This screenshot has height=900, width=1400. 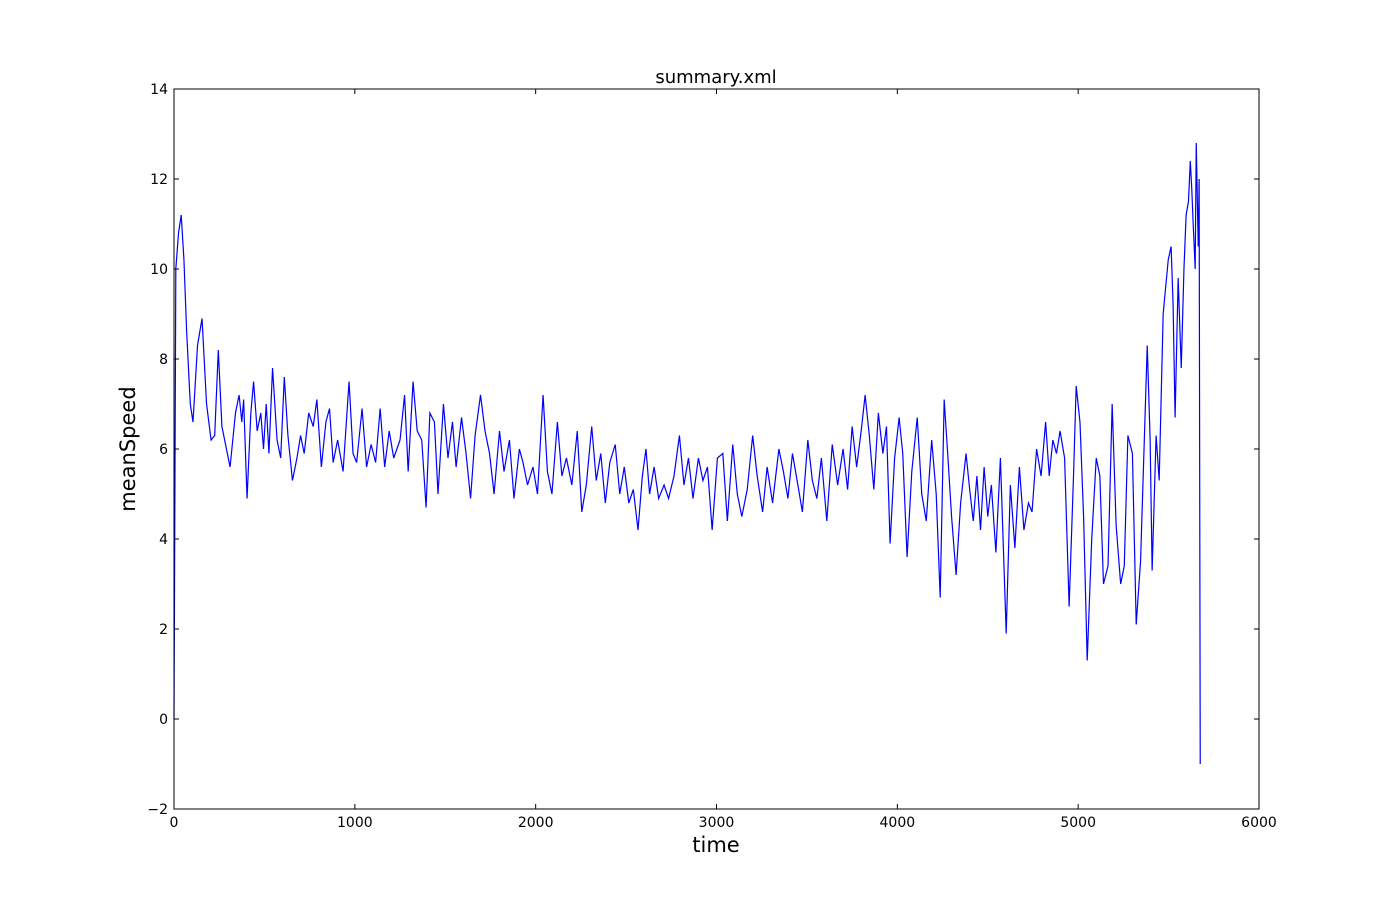 I want to click on x-tick-label: 6000, so click(x=1259, y=823).